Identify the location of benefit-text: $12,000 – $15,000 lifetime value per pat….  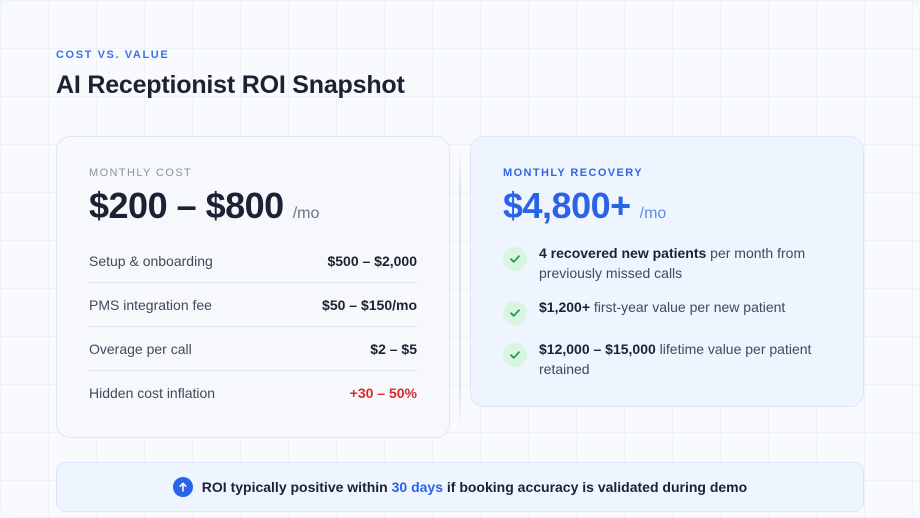
(686, 359).